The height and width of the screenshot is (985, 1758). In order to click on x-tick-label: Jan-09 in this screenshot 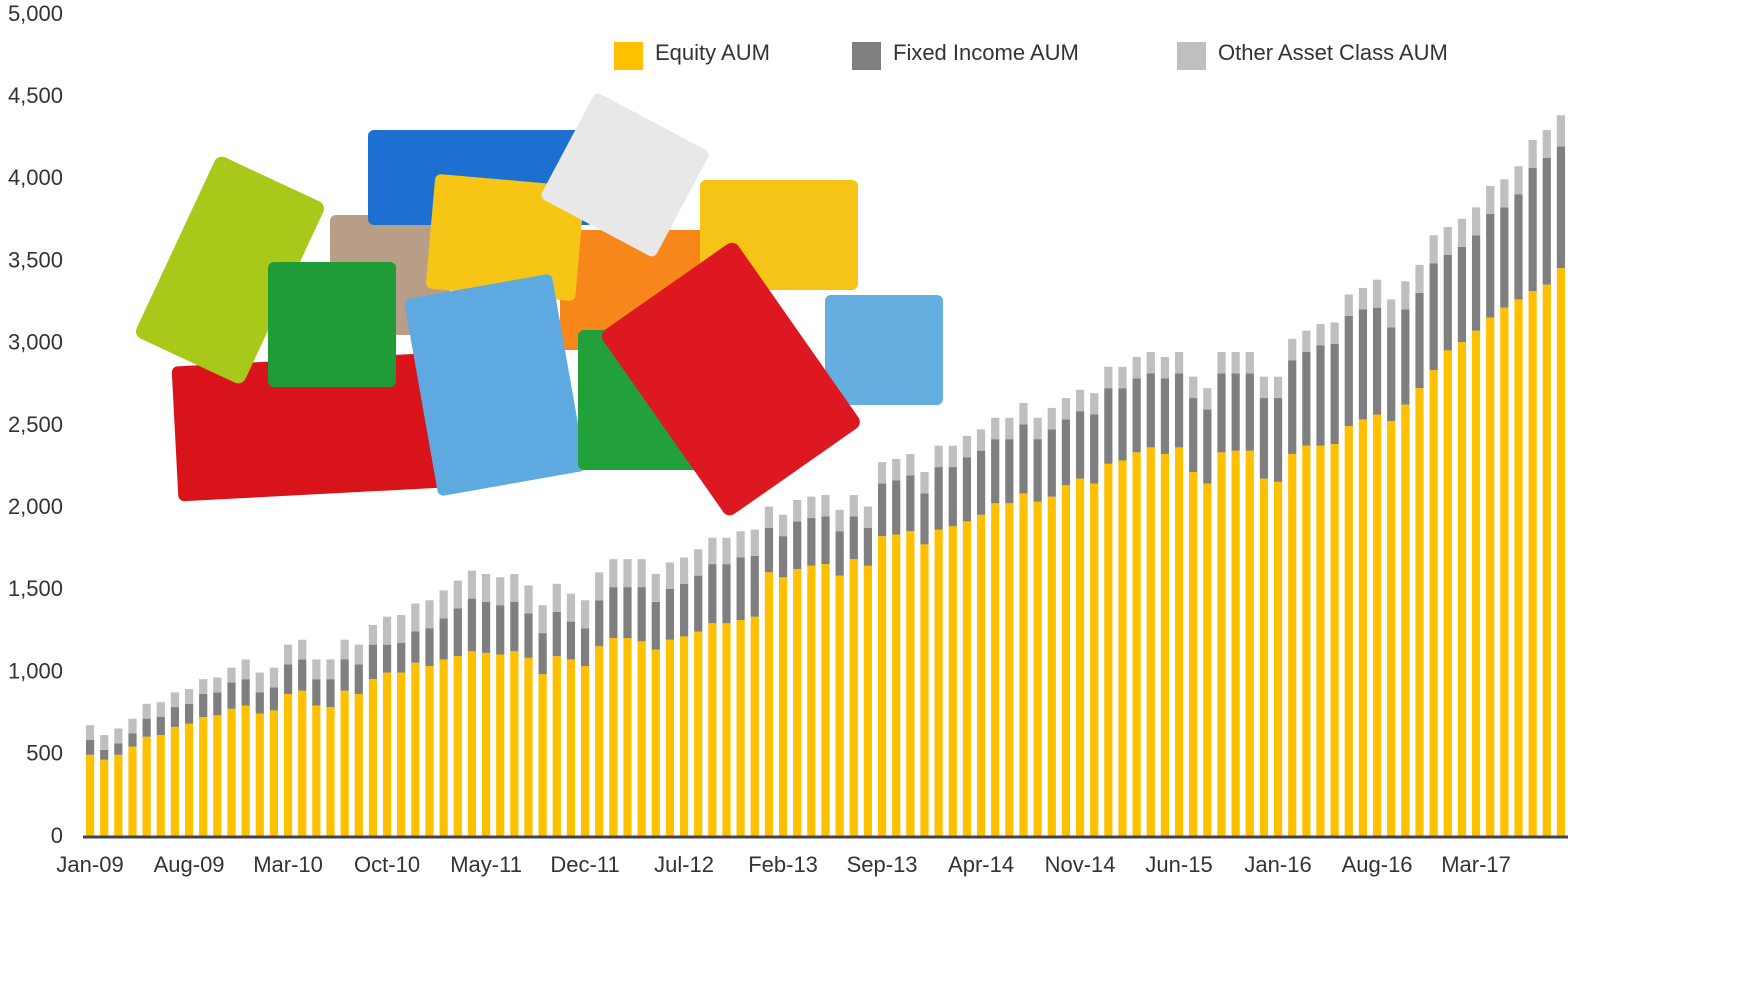, I will do `click(89, 864)`.